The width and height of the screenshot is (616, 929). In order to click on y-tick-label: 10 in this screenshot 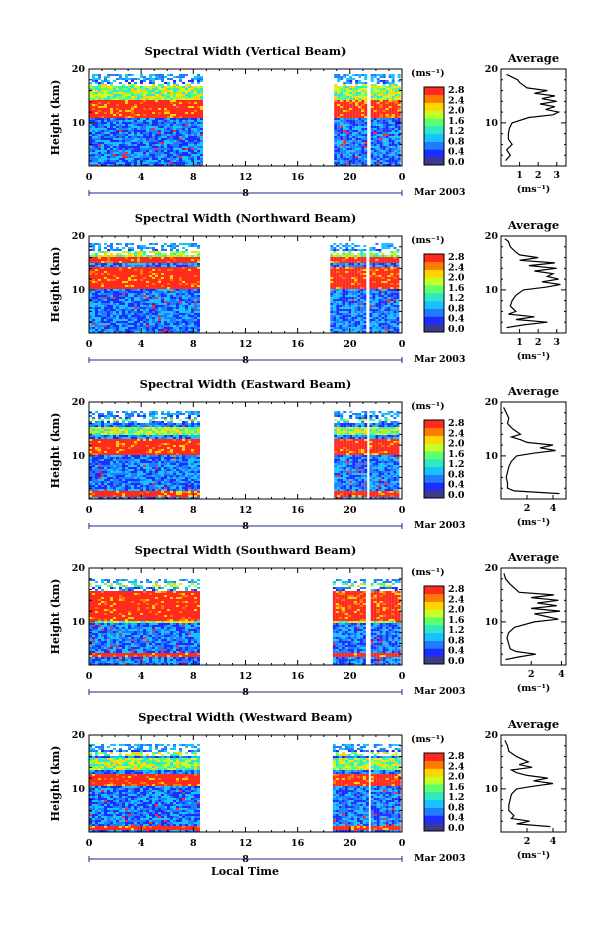, I will do `click(79, 290)`.